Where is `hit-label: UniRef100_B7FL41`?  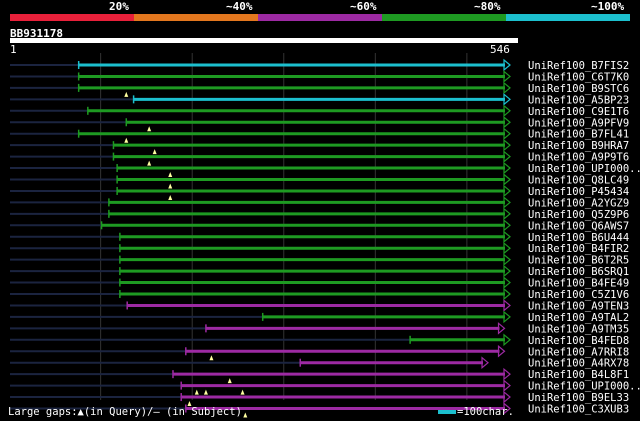 hit-label: UniRef100_B7FL41 is located at coordinates (578, 135).